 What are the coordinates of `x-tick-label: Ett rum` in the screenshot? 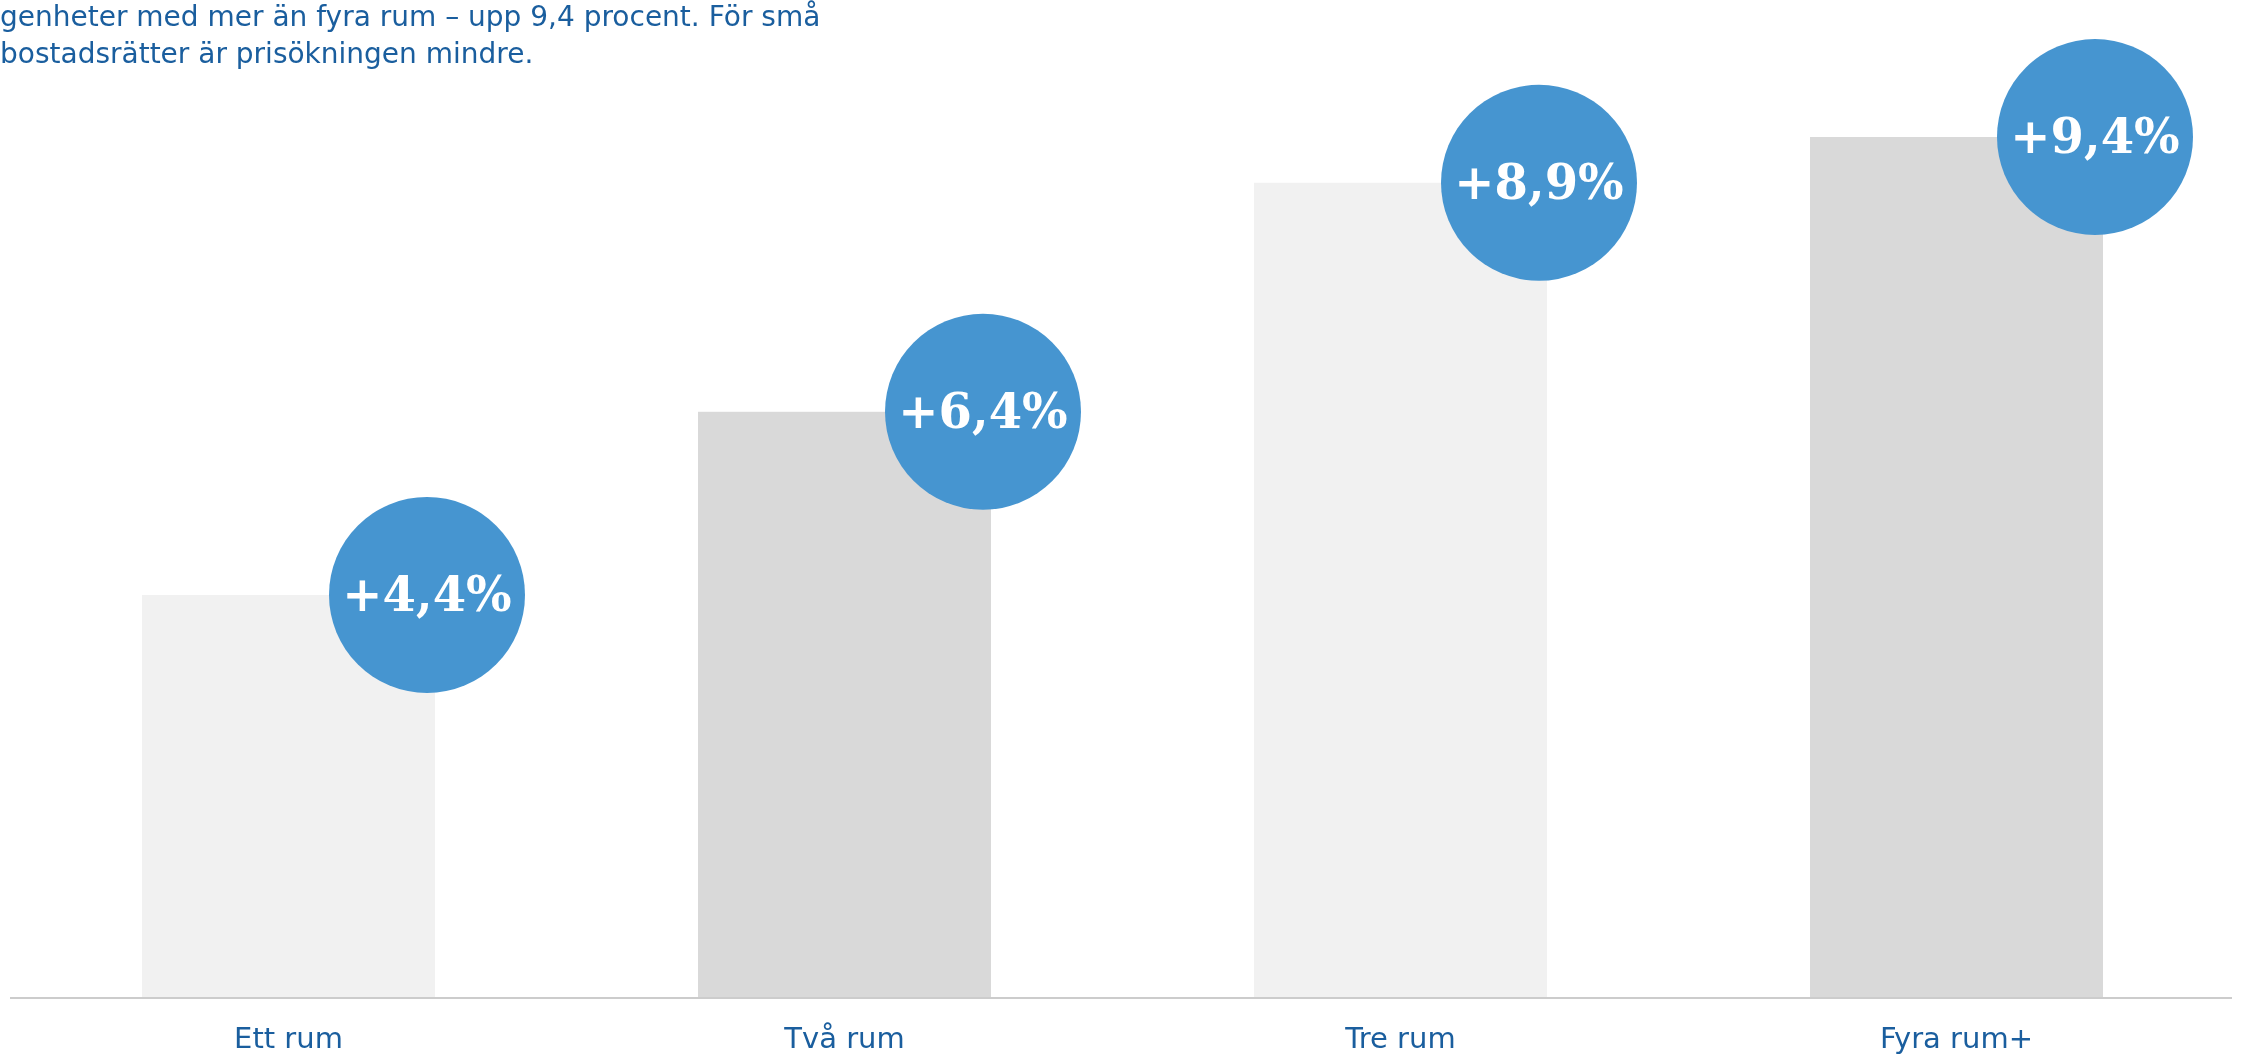 It's located at (288, 1038).